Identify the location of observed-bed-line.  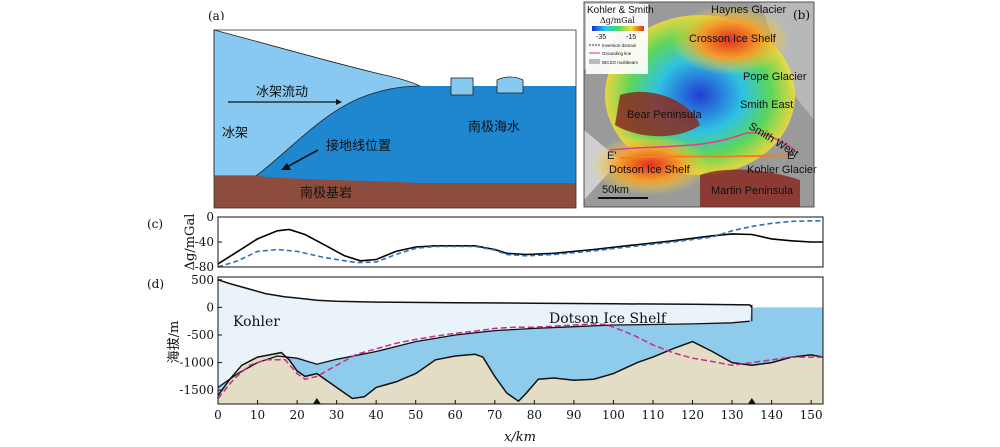
(520, 371).